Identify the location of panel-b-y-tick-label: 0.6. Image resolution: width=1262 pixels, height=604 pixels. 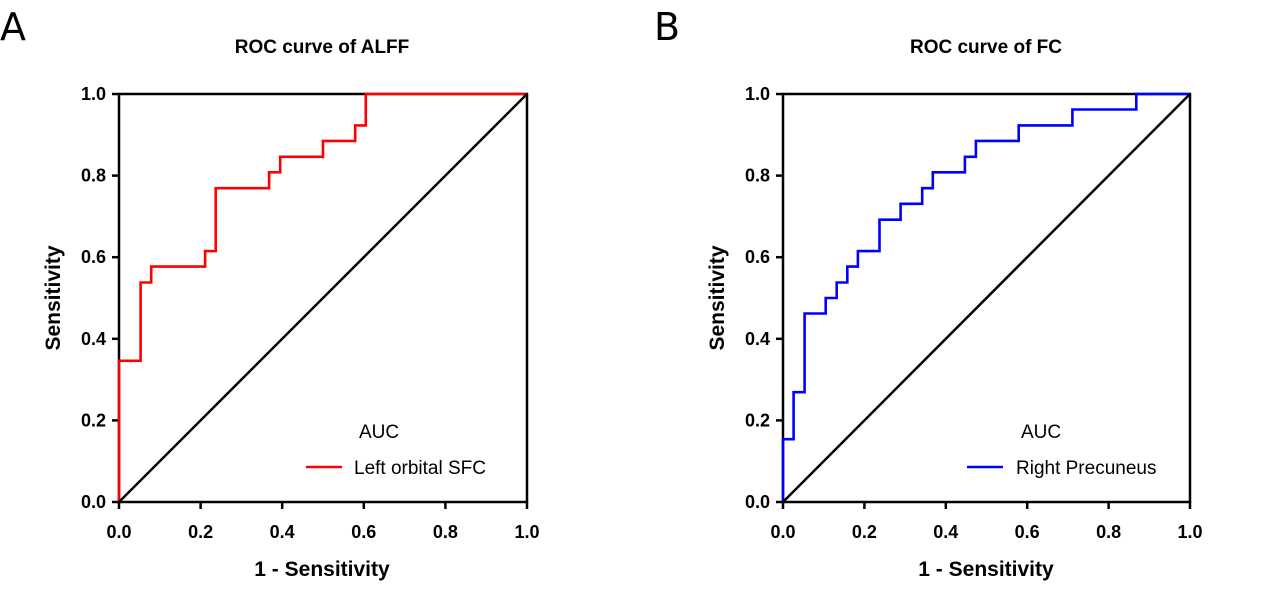
(757, 257).